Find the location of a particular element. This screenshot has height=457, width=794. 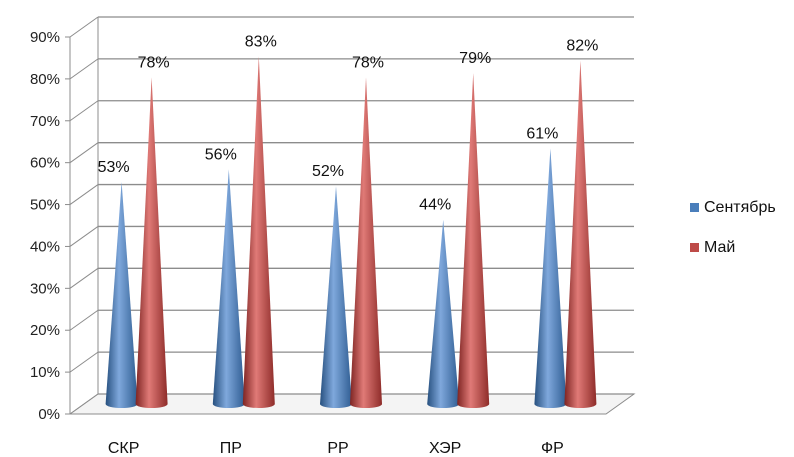

y-tick-label: 70% is located at coordinates (45, 121).